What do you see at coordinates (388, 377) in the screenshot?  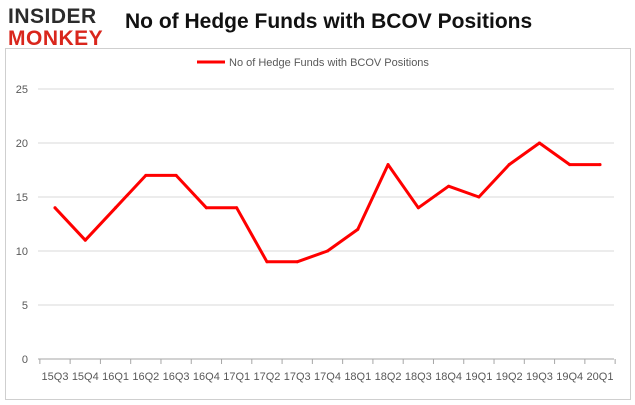 I see `x-tick-label: 18Q2` at bounding box center [388, 377].